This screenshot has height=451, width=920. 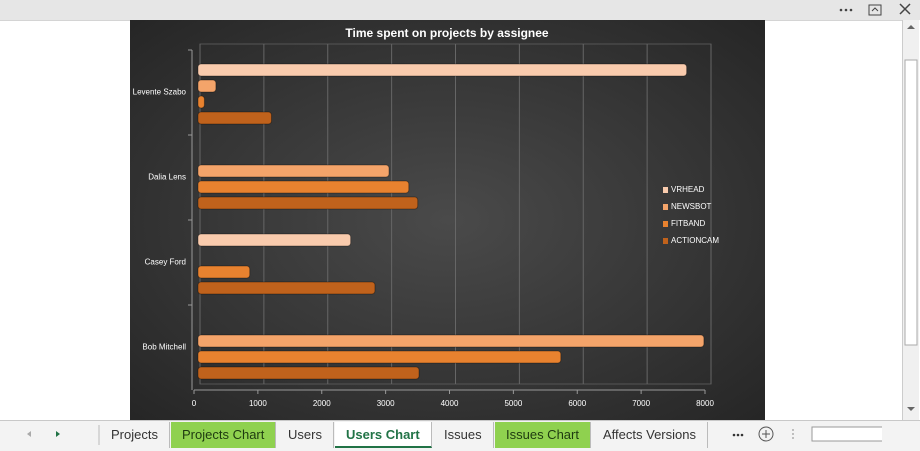 What do you see at coordinates (695, 240) in the screenshot?
I see `legend-label: ACTIONCAM` at bounding box center [695, 240].